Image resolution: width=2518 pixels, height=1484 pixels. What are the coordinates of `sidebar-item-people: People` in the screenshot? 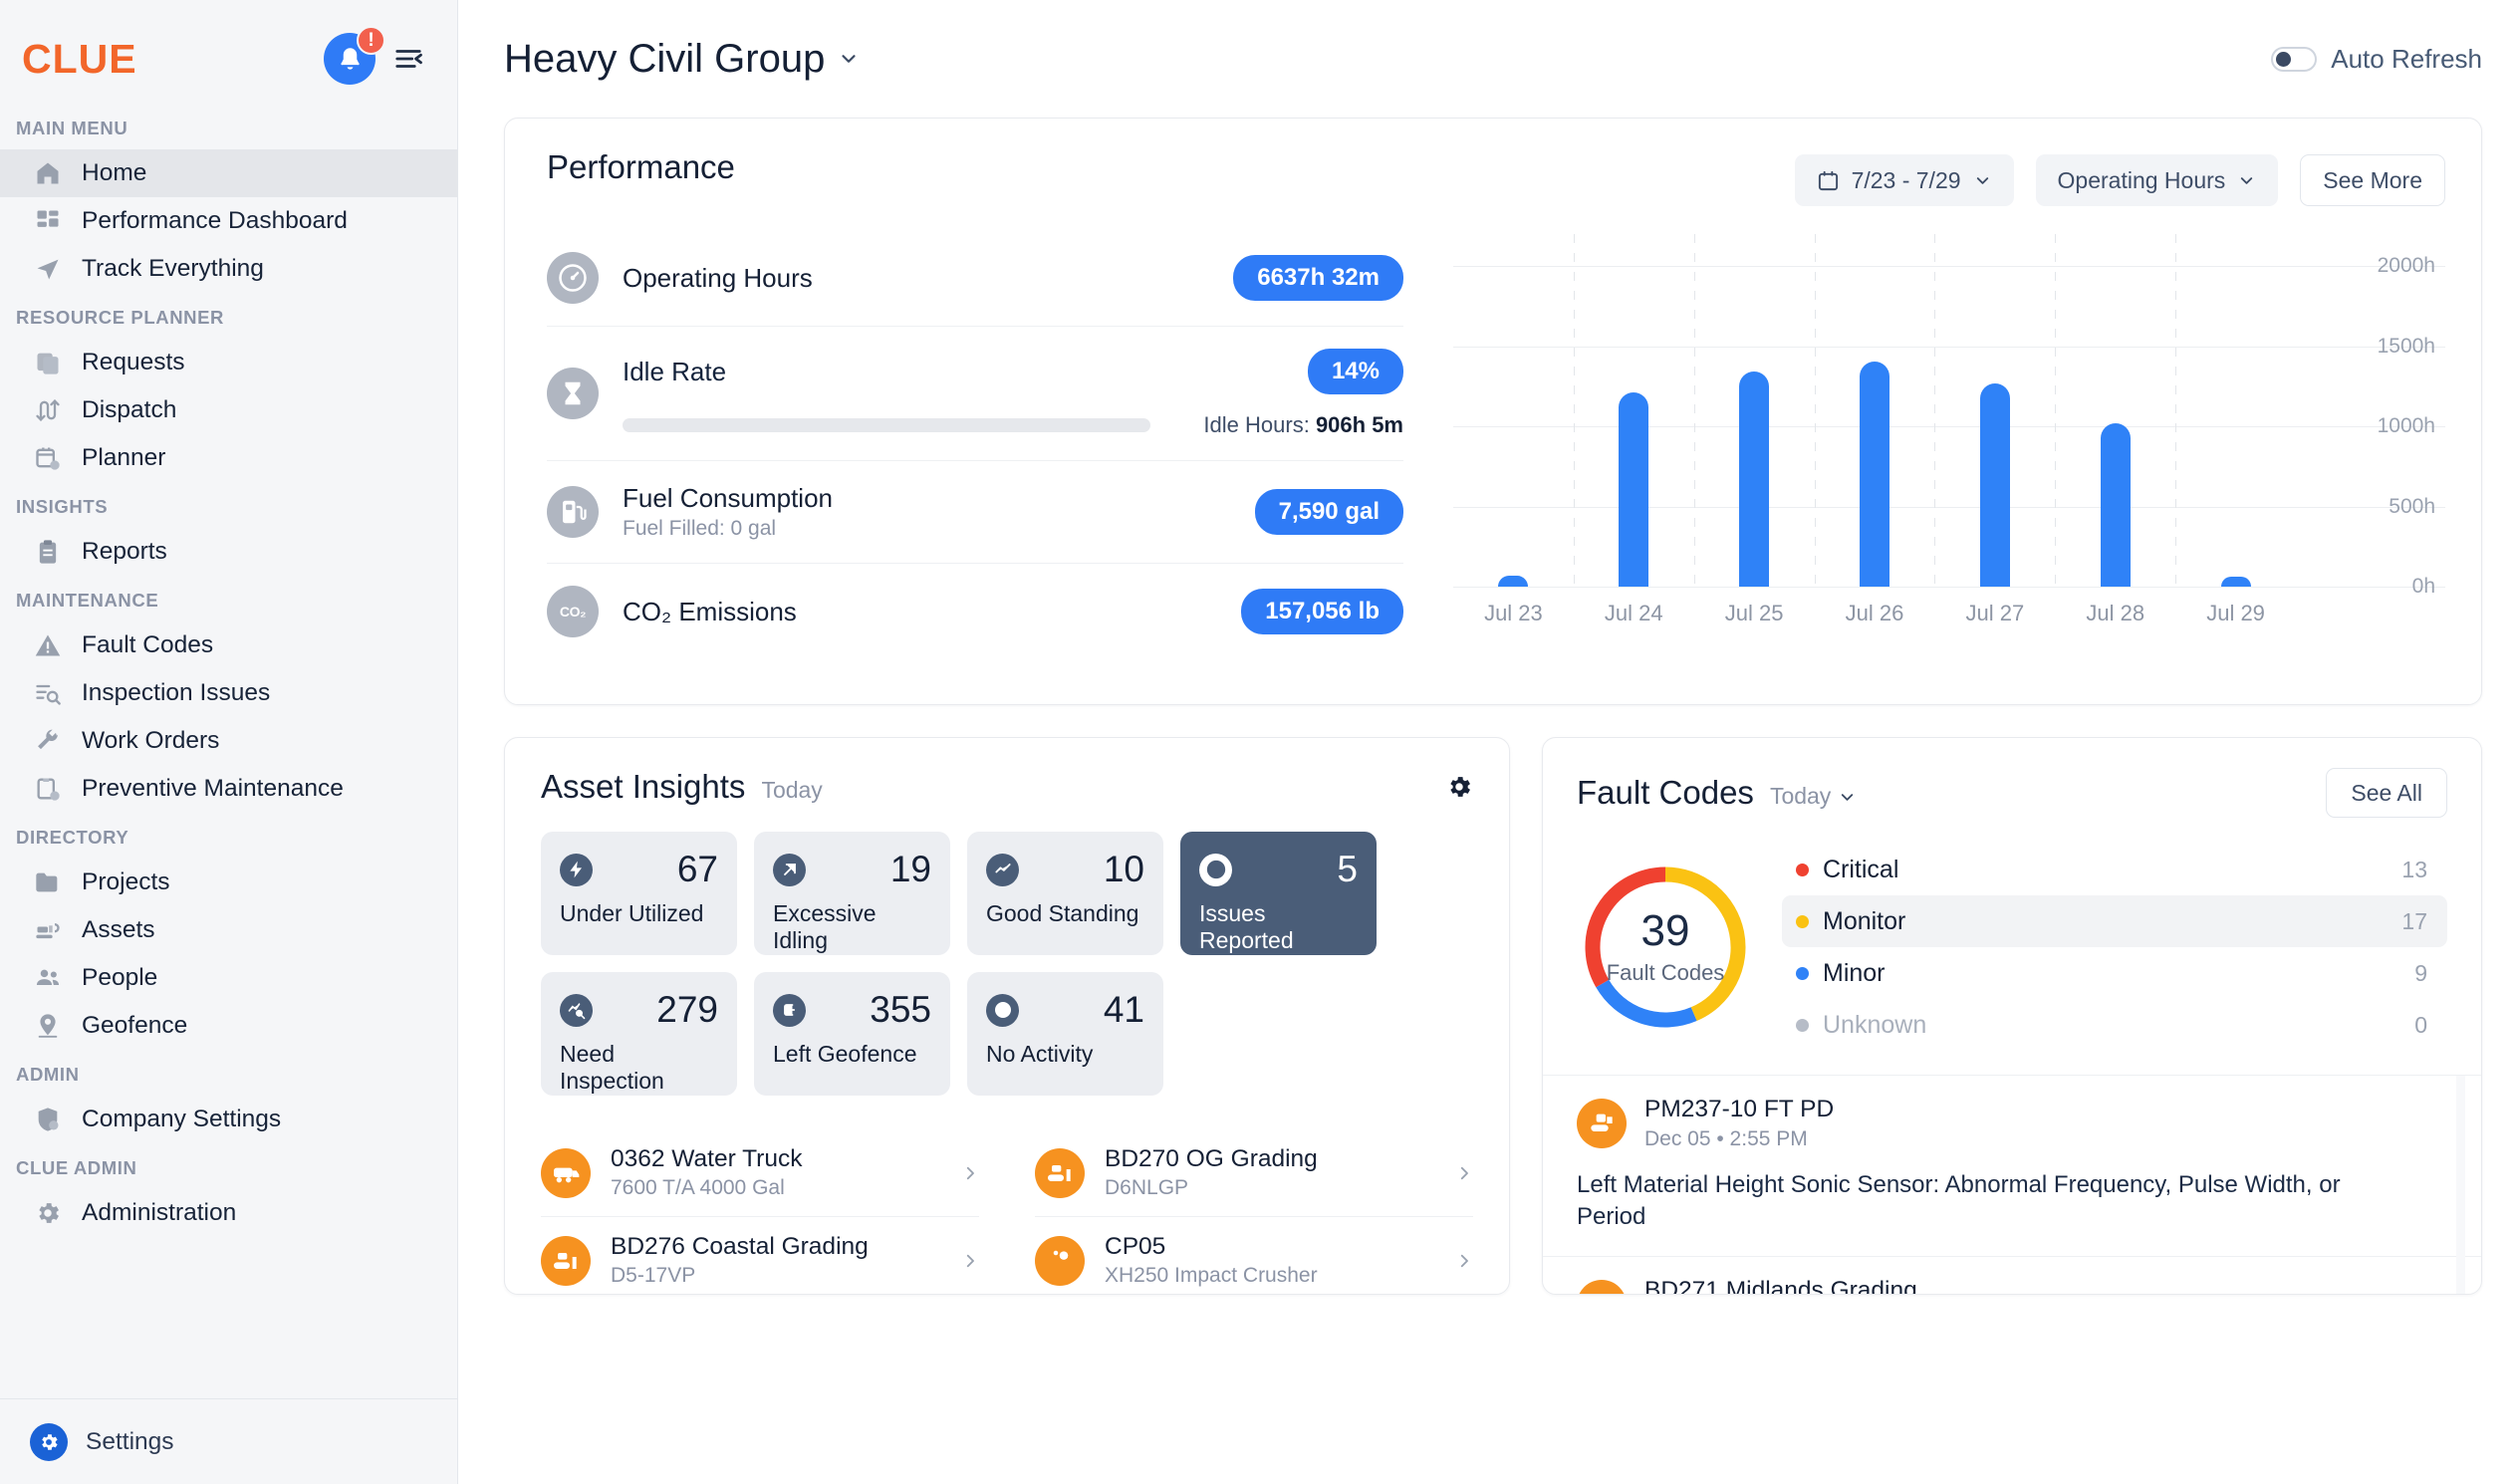 It's located at (228, 978).